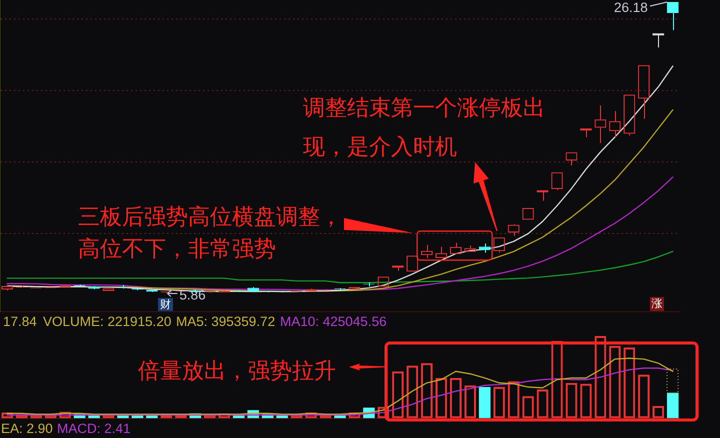  I want to click on text: EA: 2.90, so click(27, 428).